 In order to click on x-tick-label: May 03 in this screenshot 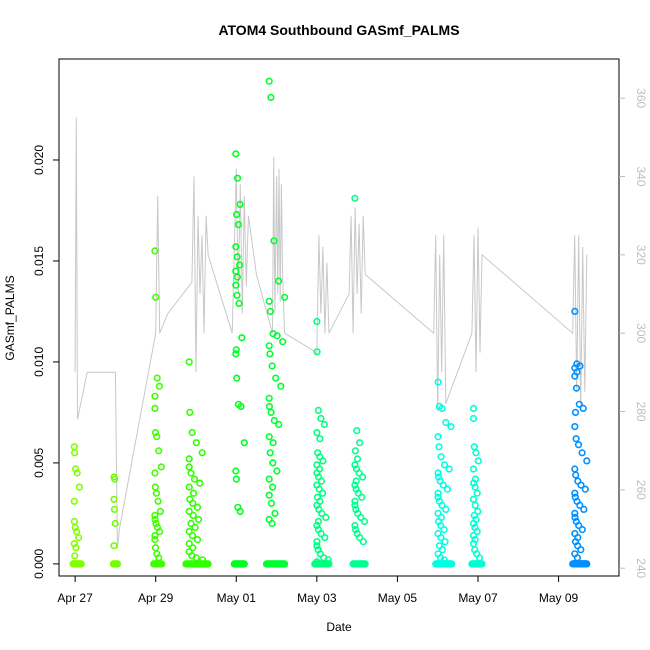, I will do `click(317, 598)`.